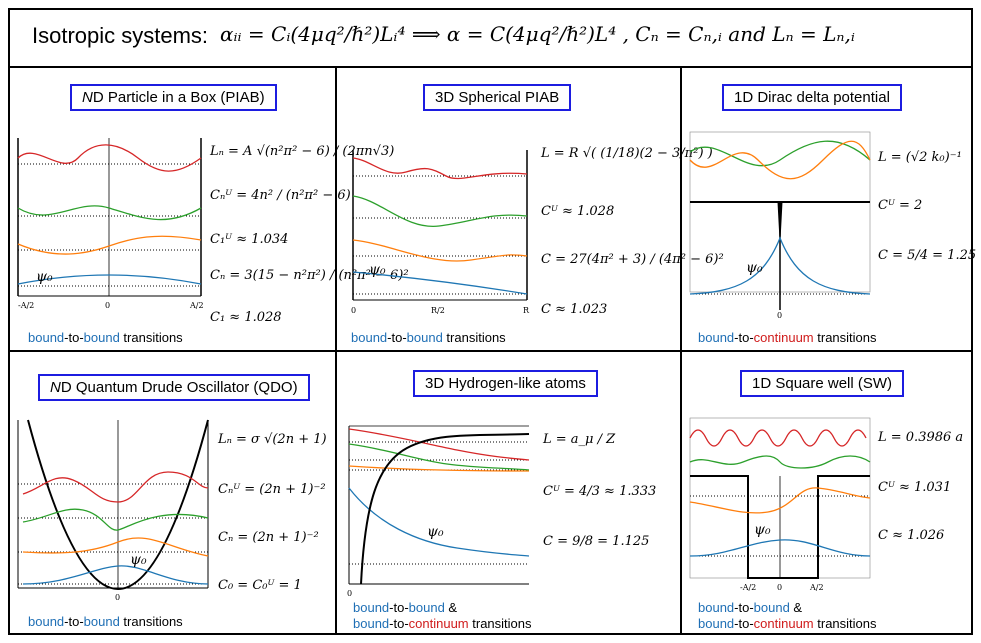  I want to click on equation: C = 5/4 = 1.25, so click(927, 255).